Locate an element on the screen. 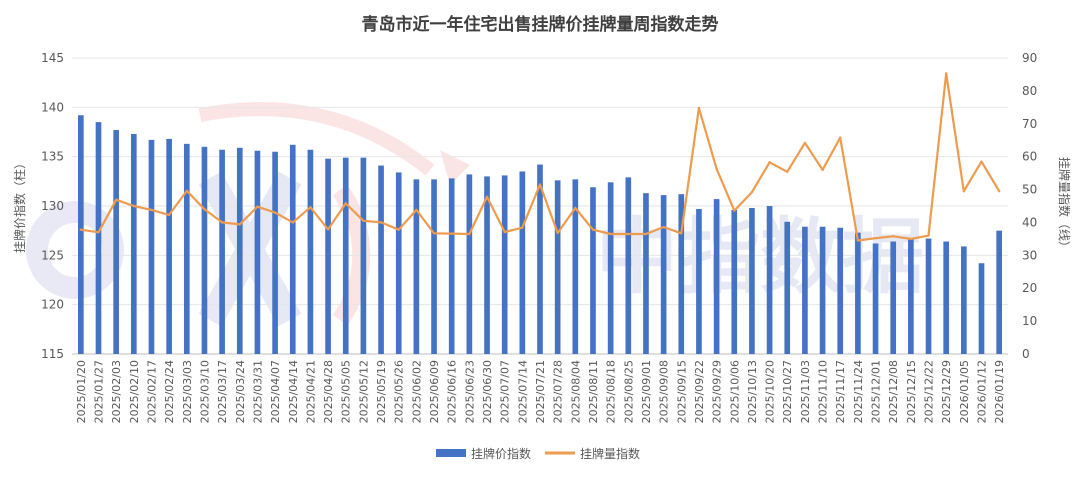 The image size is (1080, 479). x-tick-label: 2025/07/07 is located at coordinates (505, 391).